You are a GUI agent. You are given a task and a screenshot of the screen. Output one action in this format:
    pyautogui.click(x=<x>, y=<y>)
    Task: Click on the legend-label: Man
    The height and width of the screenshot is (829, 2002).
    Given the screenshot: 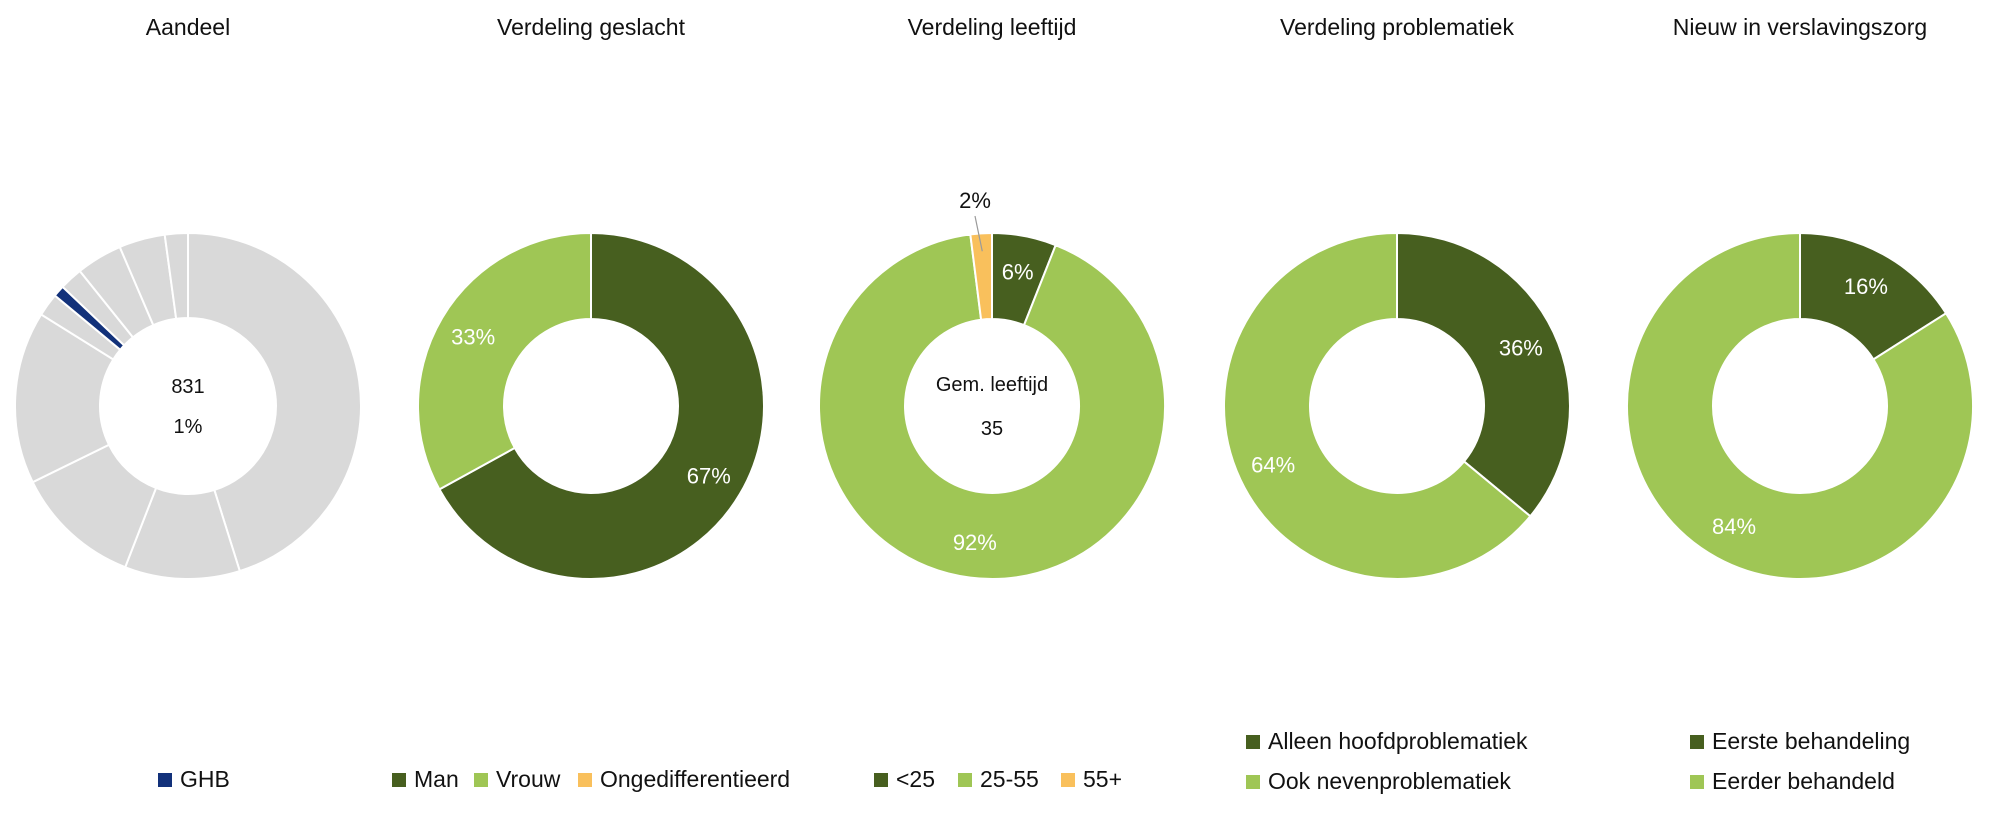 What is the action you would take?
    pyautogui.click(x=436, y=779)
    